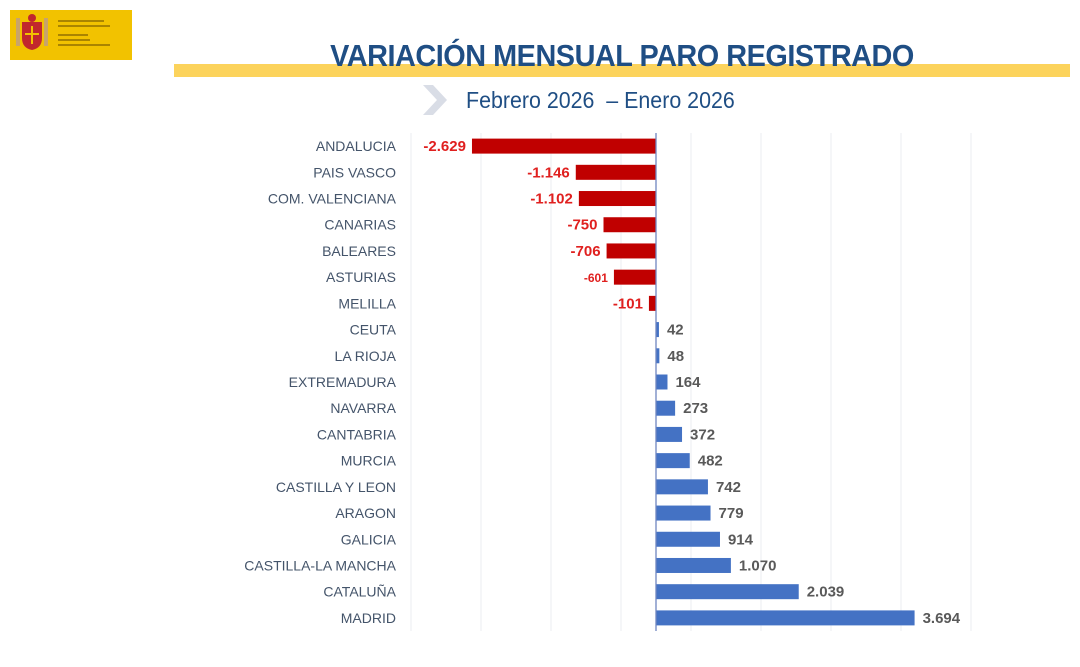  I want to click on data-label: 1.070, so click(758, 565).